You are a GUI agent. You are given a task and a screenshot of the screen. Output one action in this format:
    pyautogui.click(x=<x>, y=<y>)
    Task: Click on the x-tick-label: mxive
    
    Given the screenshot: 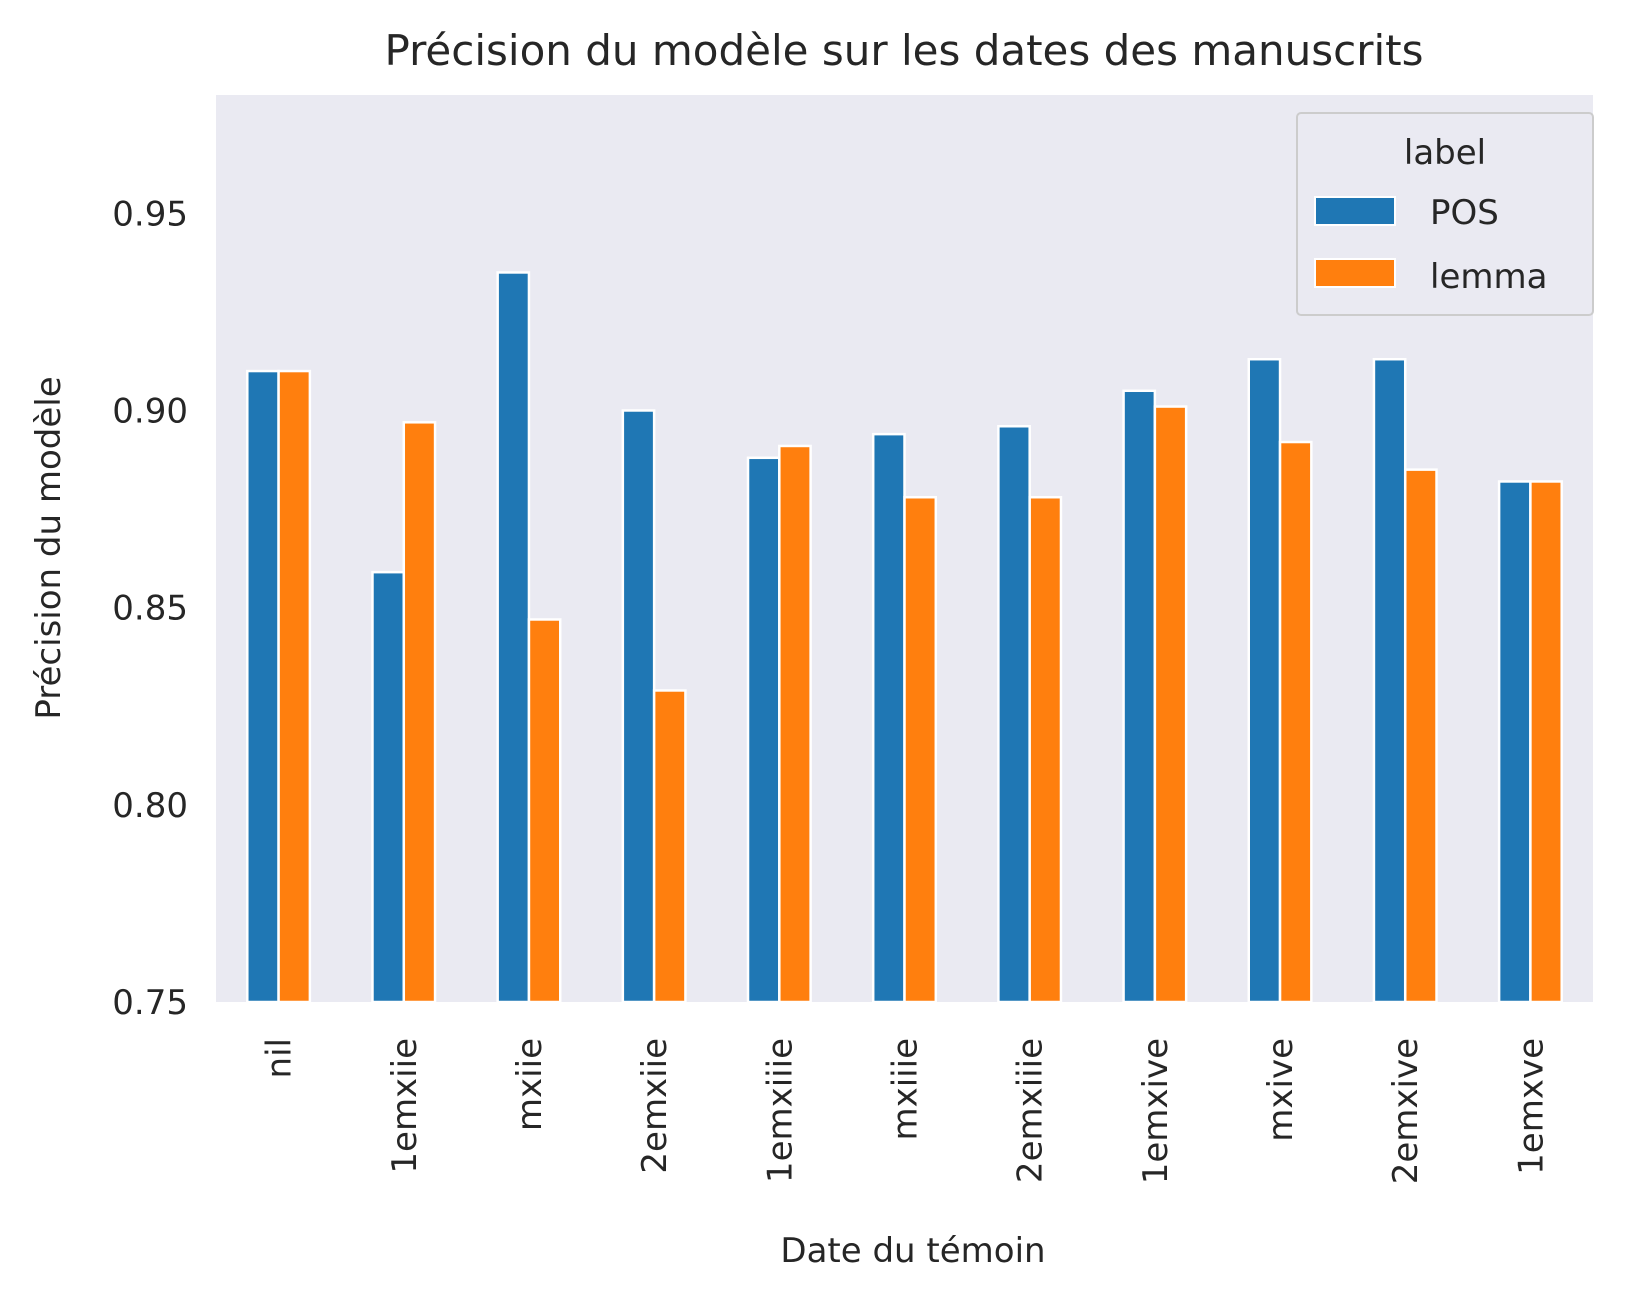 What is the action you would take?
    pyautogui.click(x=1281, y=1090)
    